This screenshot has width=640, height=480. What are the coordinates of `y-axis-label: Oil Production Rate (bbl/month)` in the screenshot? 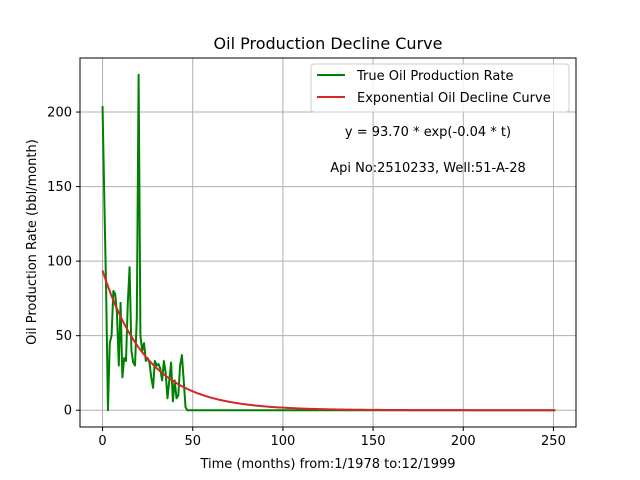 It's located at (32, 242).